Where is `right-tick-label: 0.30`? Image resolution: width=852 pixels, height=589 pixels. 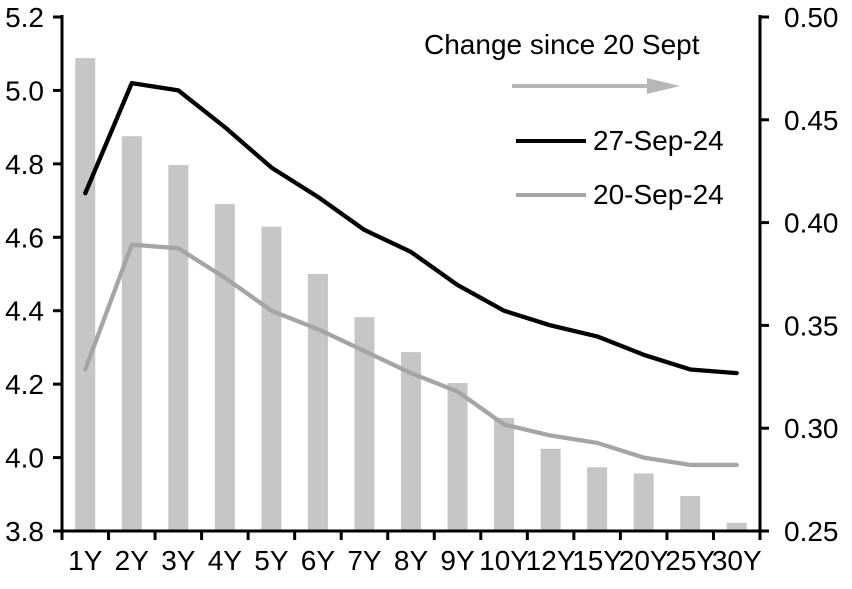 right-tick-label: 0.30 is located at coordinates (811, 428).